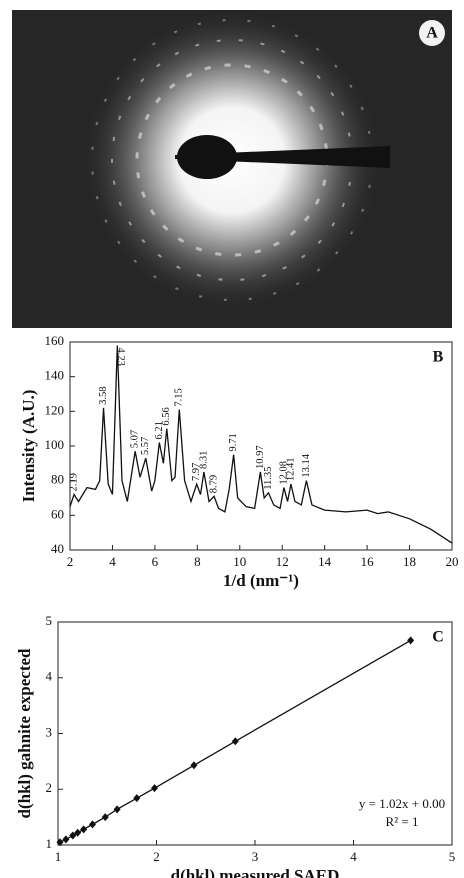  I want to click on peak-label: 12.41, so click(290, 470).